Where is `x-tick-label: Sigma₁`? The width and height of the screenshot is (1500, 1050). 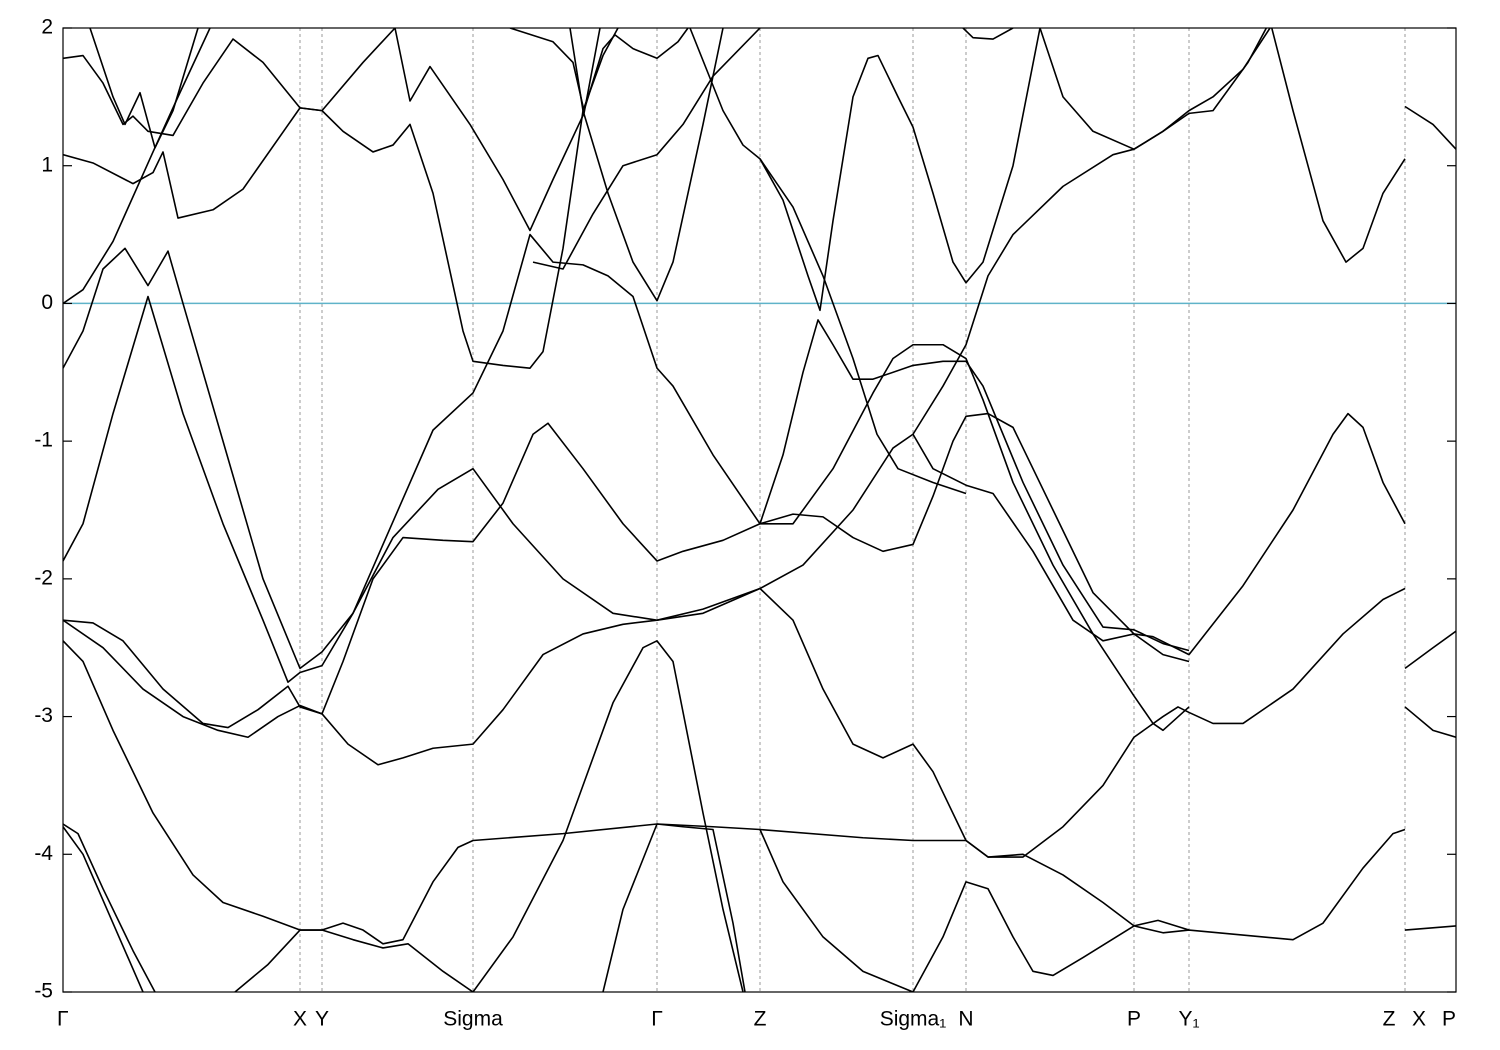 x-tick-label: Sigma₁ is located at coordinates (913, 1019).